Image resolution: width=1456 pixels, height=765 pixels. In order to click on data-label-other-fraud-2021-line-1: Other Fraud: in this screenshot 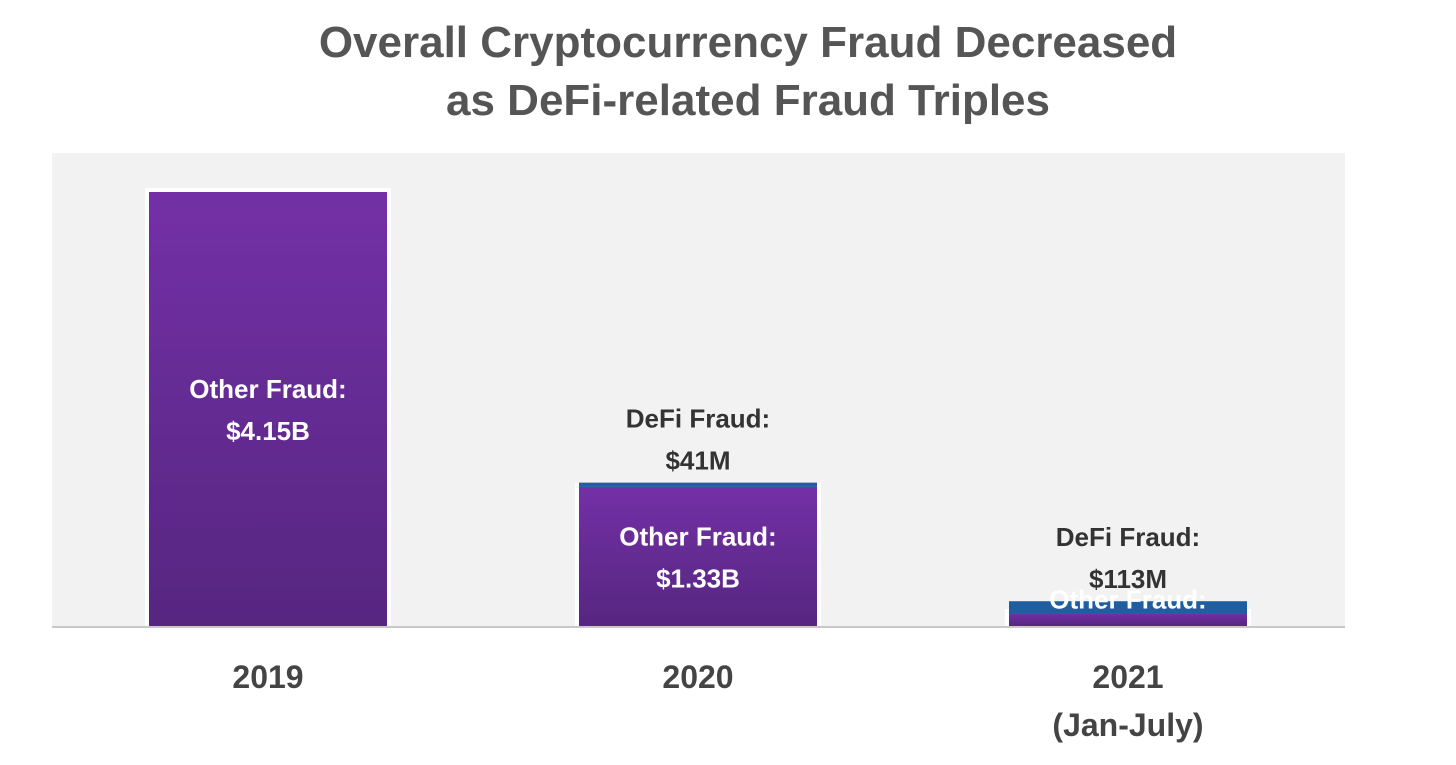, I will do `click(1127, 600)`.